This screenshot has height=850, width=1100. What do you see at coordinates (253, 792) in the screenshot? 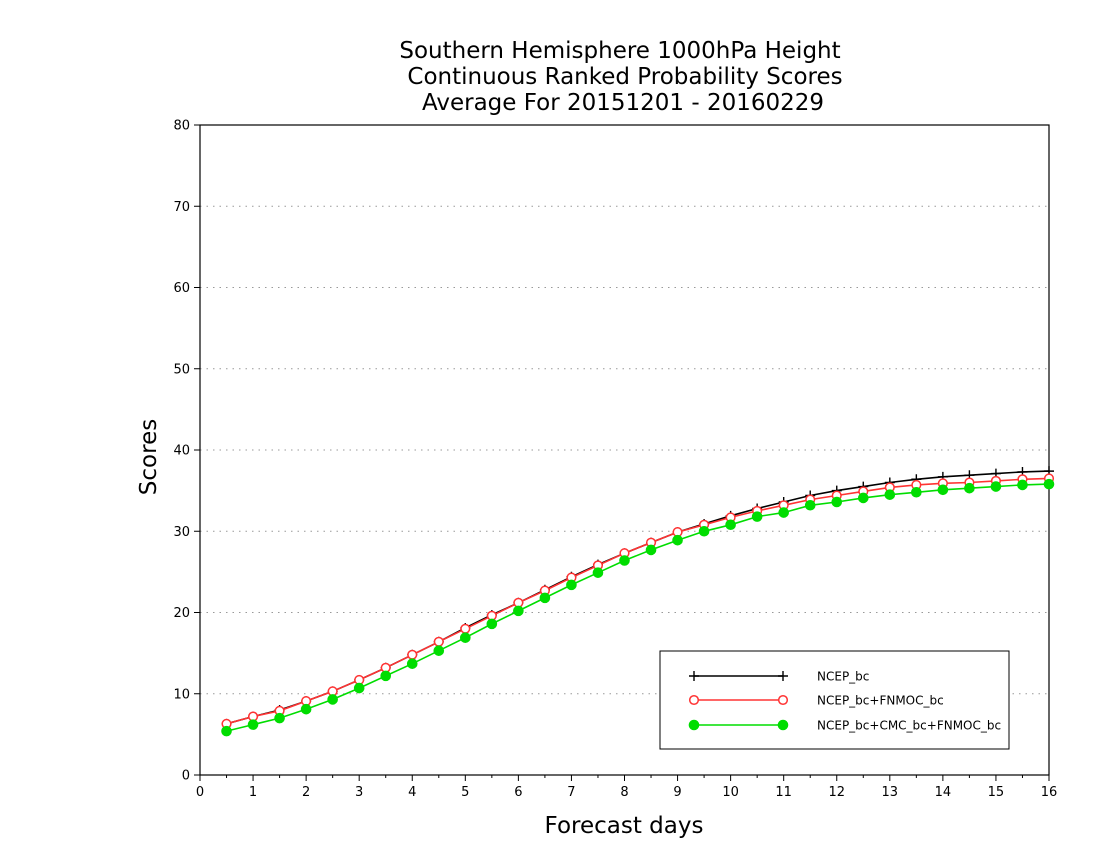
I see `x-tick-label: 1` at bounding box center [253, 792].